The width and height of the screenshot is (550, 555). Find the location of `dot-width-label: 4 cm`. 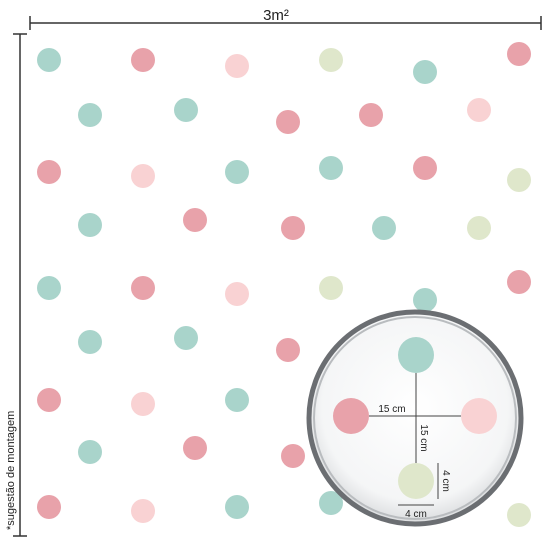

dot-width-label: 4 cm is located at coordinates (416, 514).